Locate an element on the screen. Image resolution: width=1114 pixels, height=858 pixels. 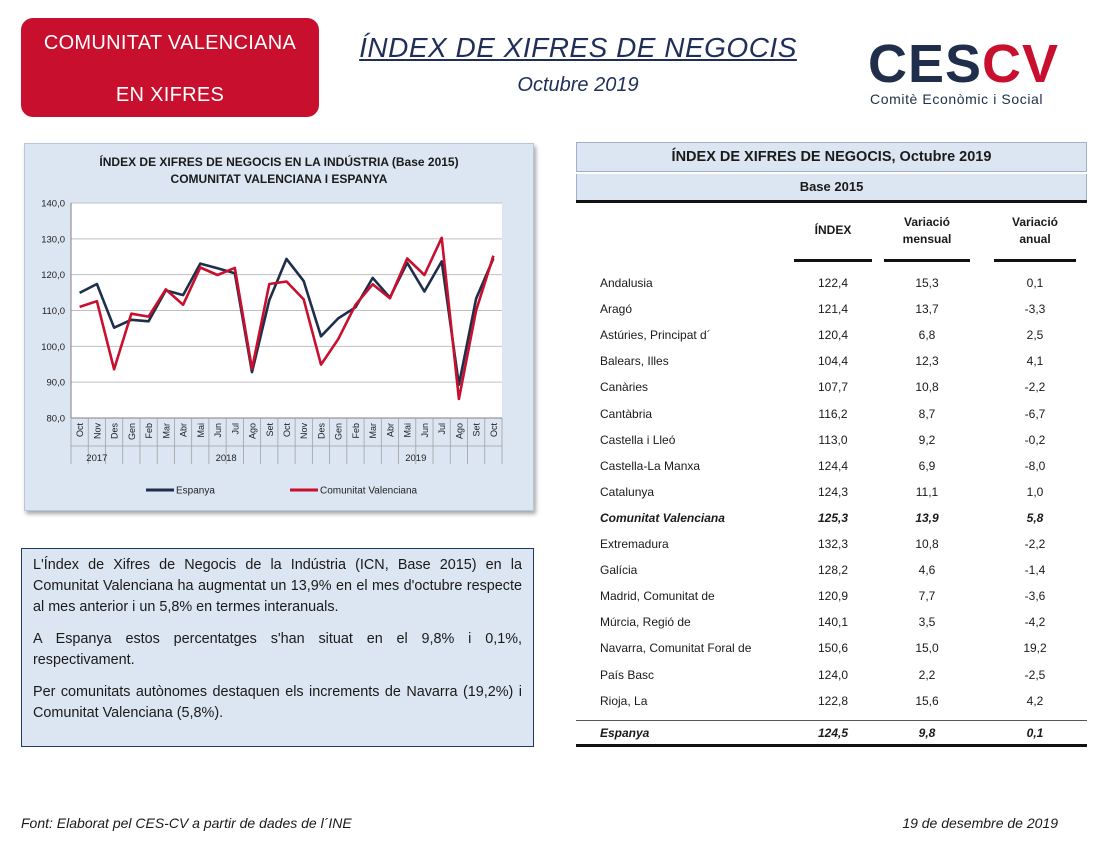
table-cell-monthly: 8,7 is located at coordinates (927, 414).